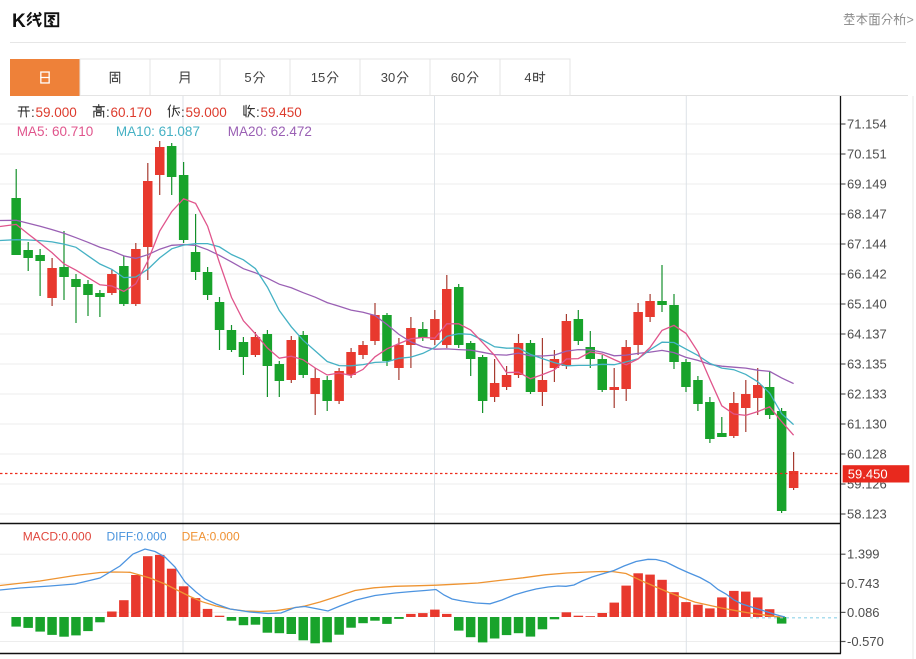 The height and width of the screenshot is (659, 916). I want to click on svg-text: MA5: 60.710, so click(55, 131).